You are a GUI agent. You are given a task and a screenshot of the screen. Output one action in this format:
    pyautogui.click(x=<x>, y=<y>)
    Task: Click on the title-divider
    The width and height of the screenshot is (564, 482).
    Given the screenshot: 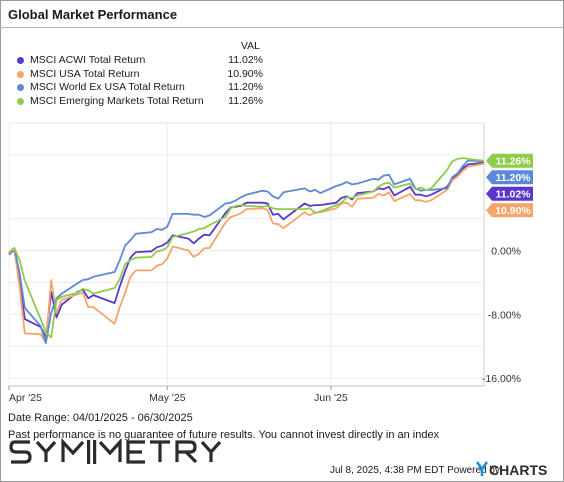 What is the action you would take?
    pyautogui.click(x=282, y=27)
    